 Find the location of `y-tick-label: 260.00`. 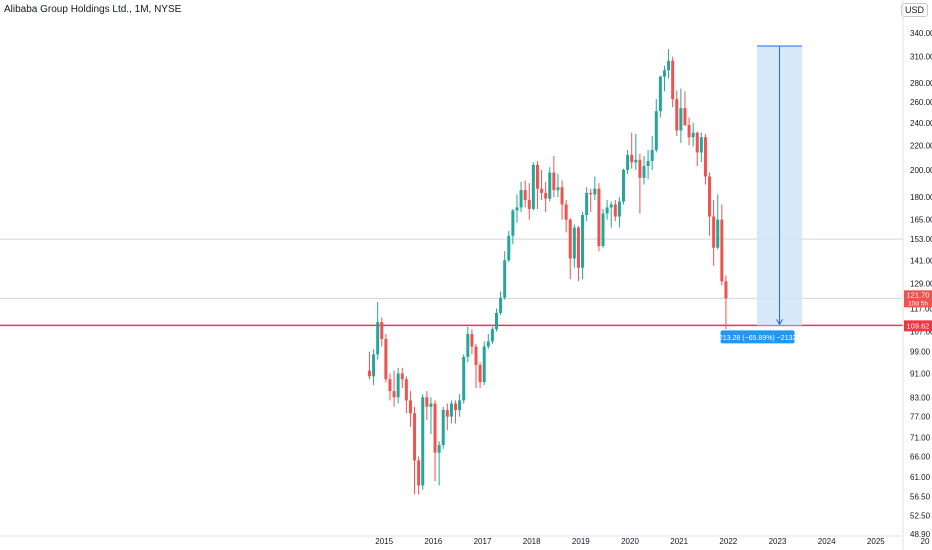

y-tick-label: 260.00 is located at coordinates (921, 102).